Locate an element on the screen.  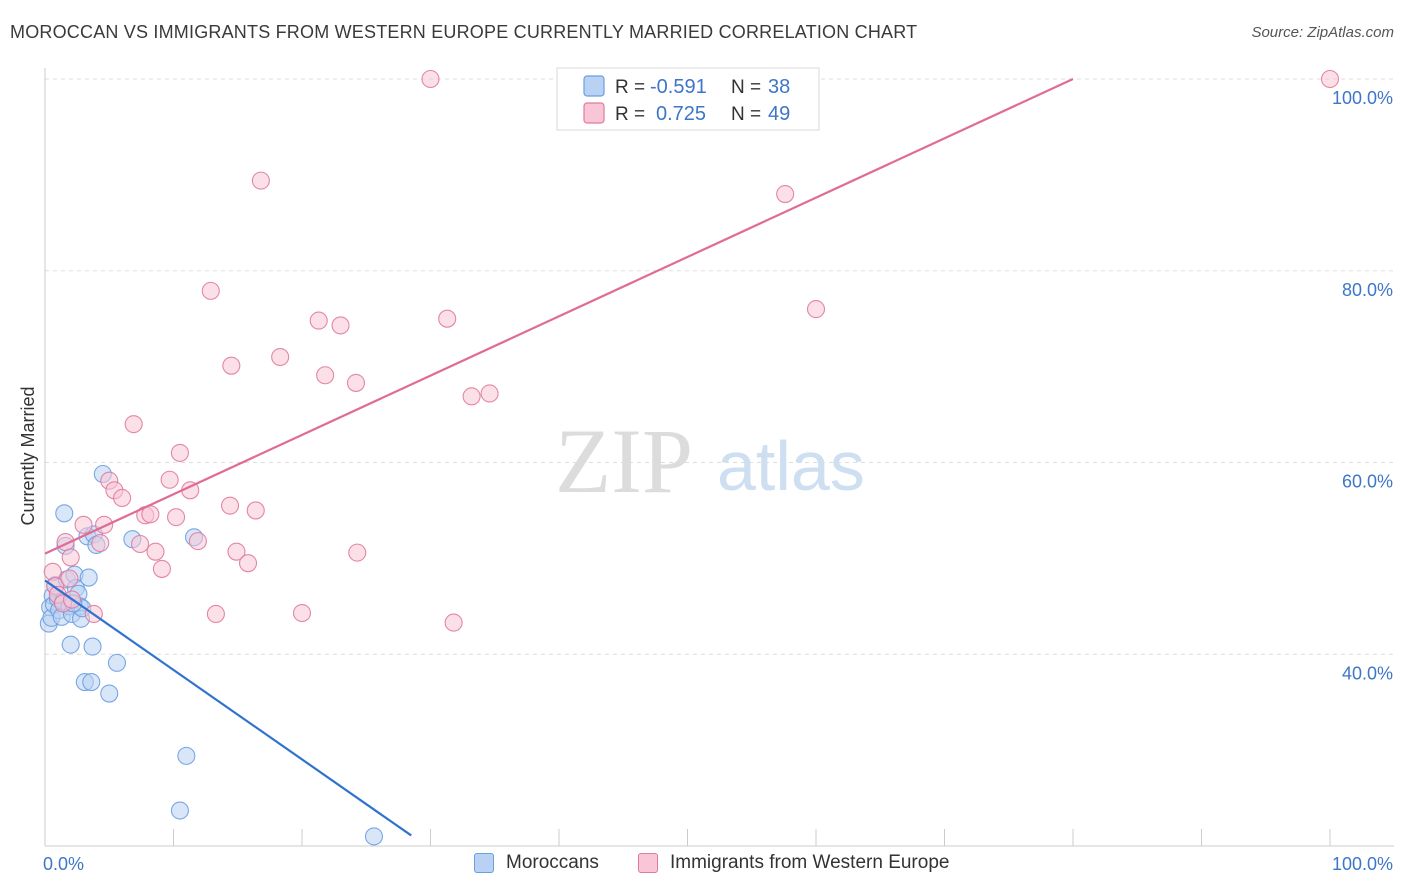
legend-swatch-moroccans is located at coordinates (594, 86).